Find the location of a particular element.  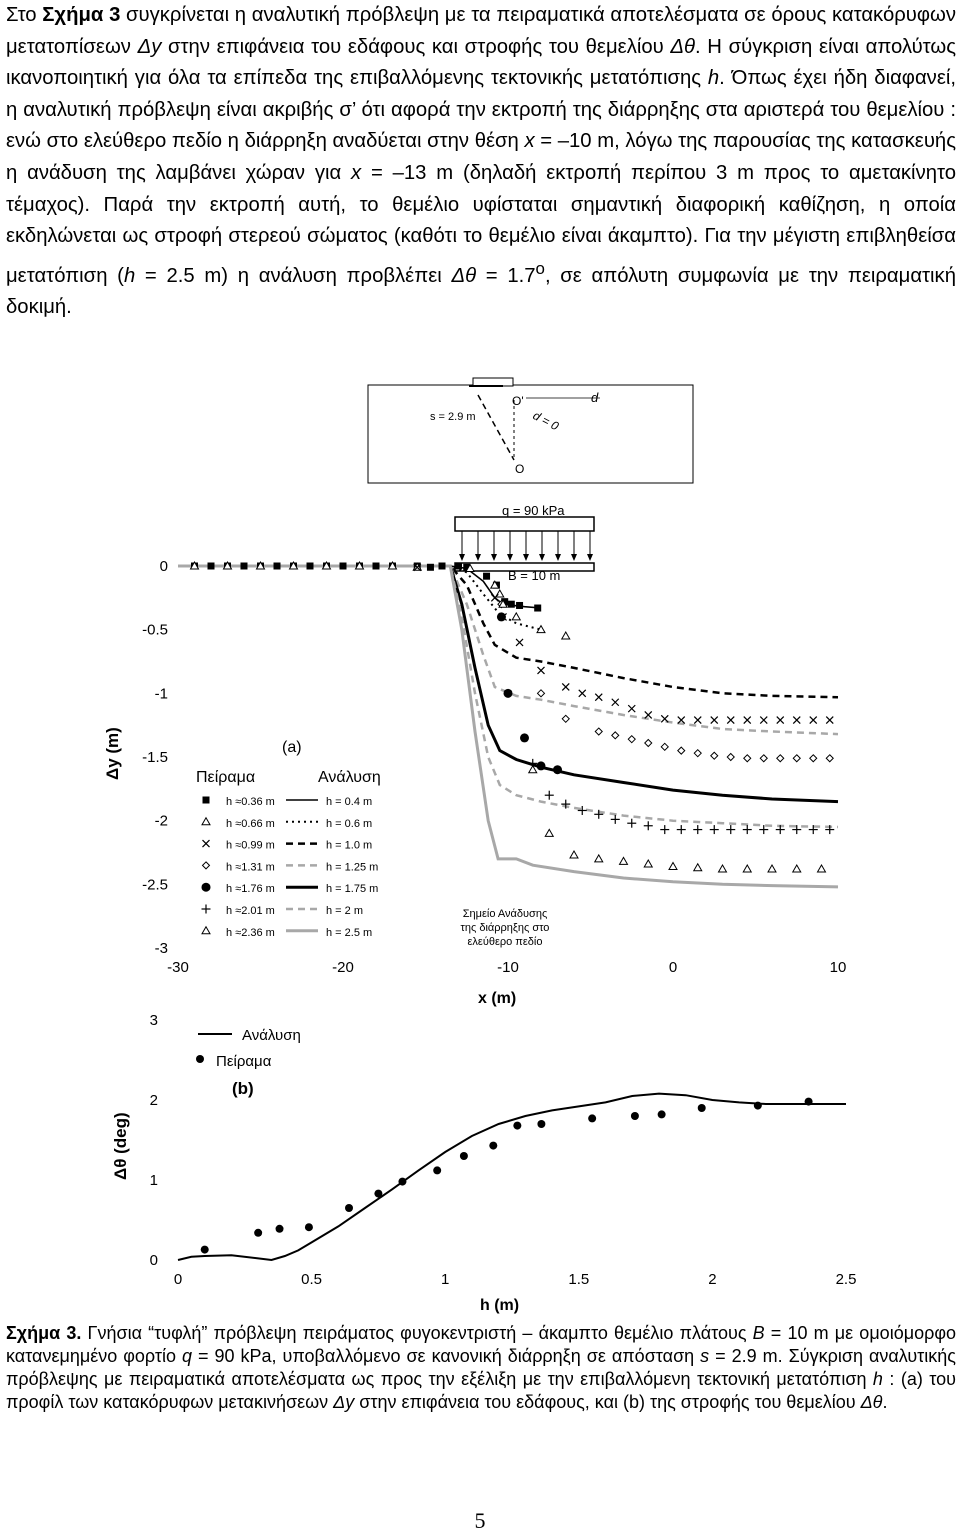

legend-analysis-entry: h = 0.4 m is located at coordinates (349, 802).